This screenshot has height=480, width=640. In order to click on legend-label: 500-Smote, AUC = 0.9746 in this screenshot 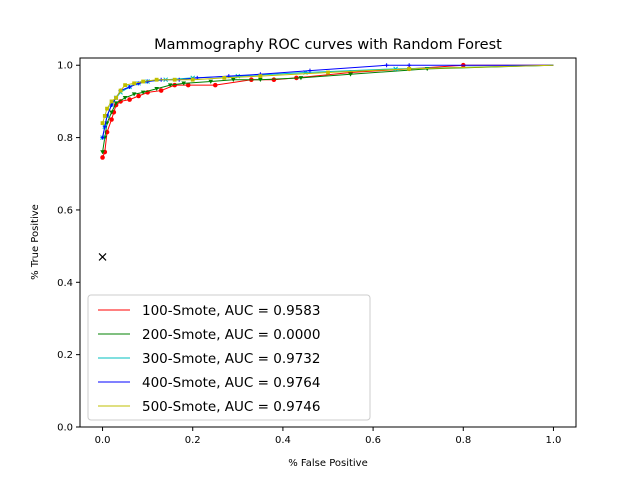, I will do `click(231, 407)`.